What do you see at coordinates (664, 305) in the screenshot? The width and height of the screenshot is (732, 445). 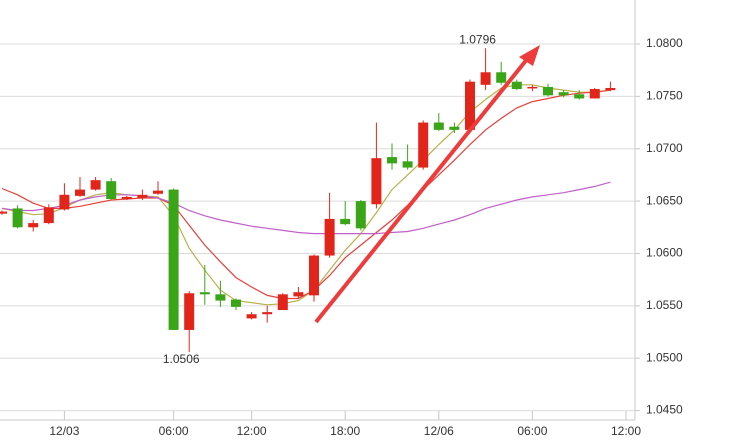 I see `y-tick-label: 1.0550` at bounding box center [664, 305].